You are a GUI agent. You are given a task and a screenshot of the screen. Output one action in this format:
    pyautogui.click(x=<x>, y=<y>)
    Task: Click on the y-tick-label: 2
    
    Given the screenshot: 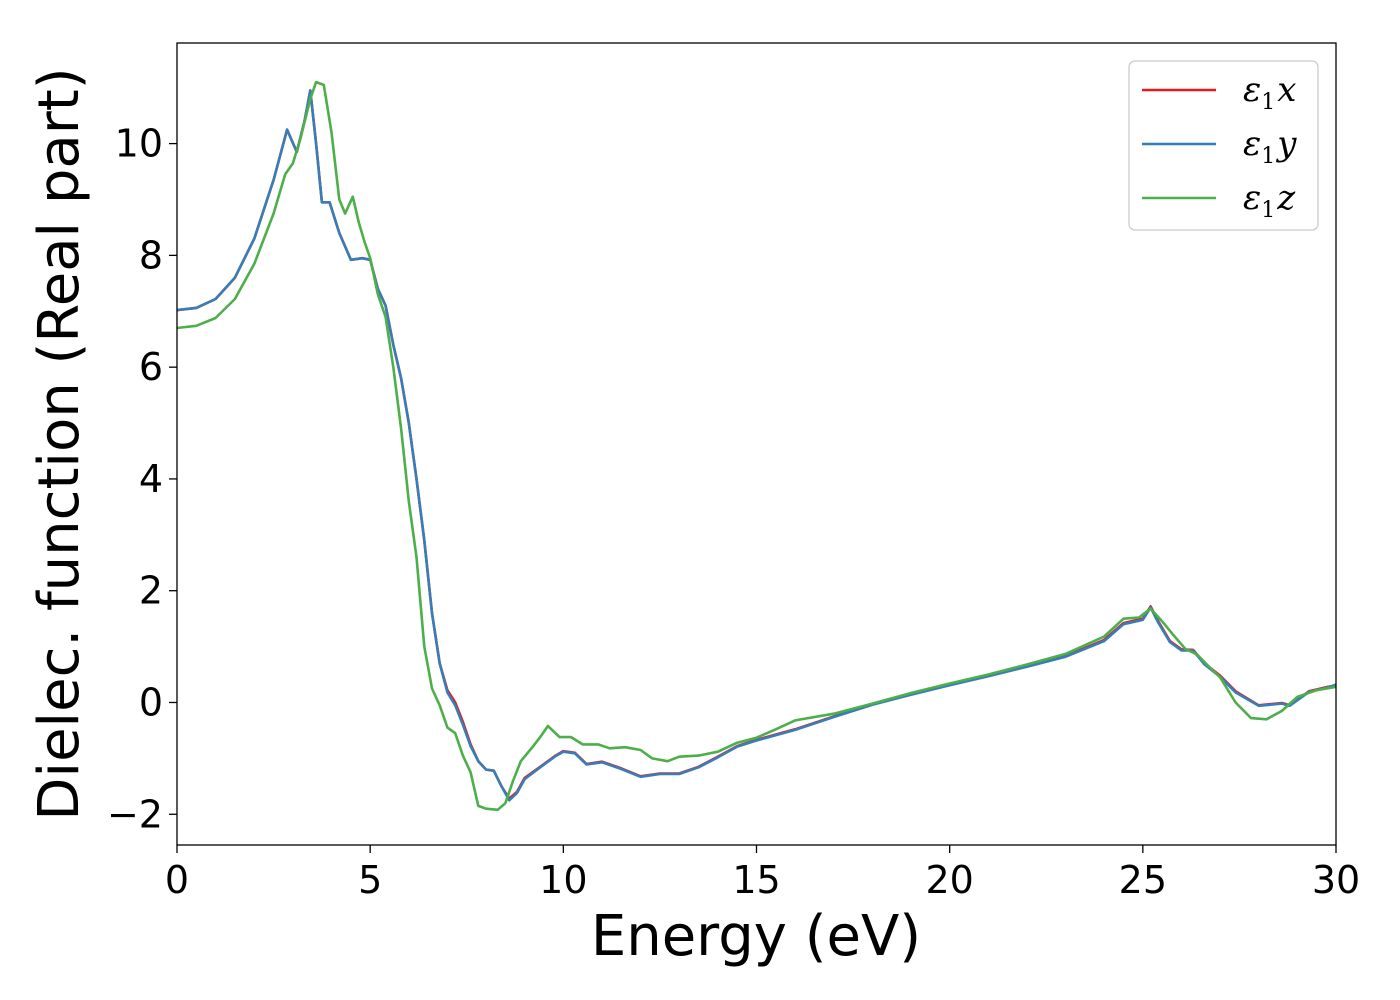 What is the action you would take?
    pyautogui.click(x=151, y=591)
    